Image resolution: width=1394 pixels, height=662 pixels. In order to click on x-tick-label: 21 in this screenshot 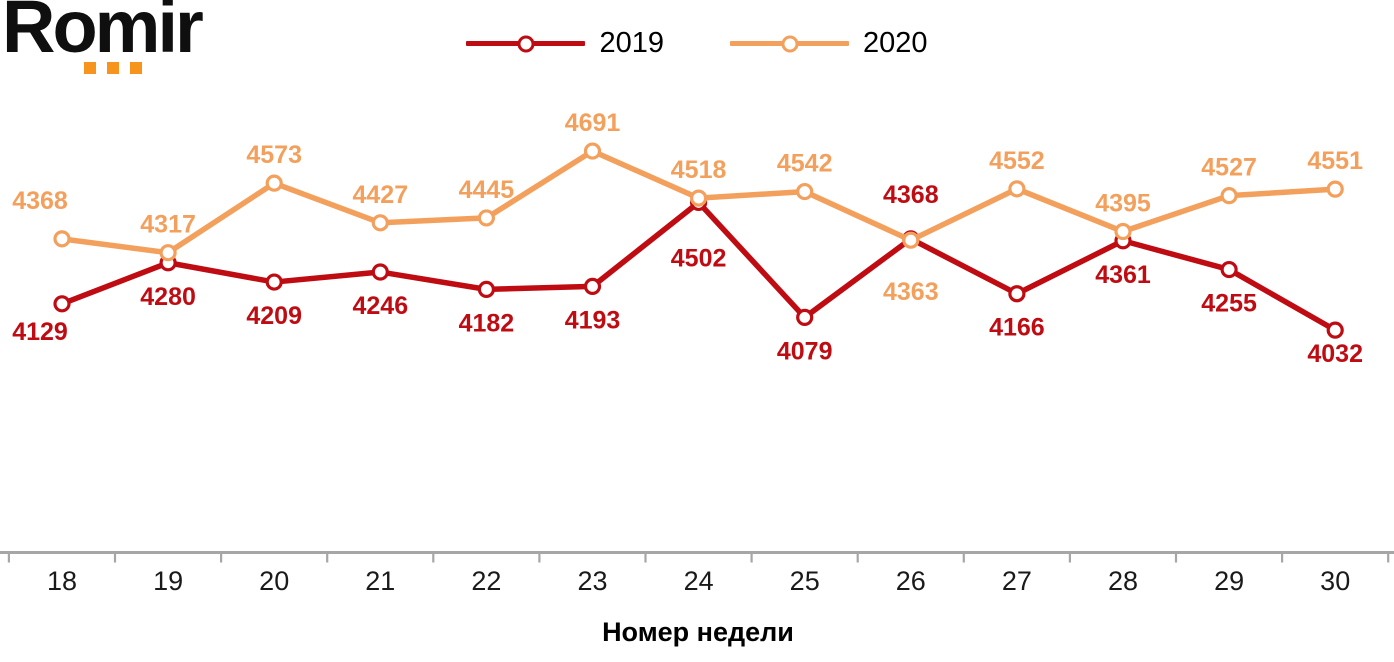, I will do `click(380, 581)`.